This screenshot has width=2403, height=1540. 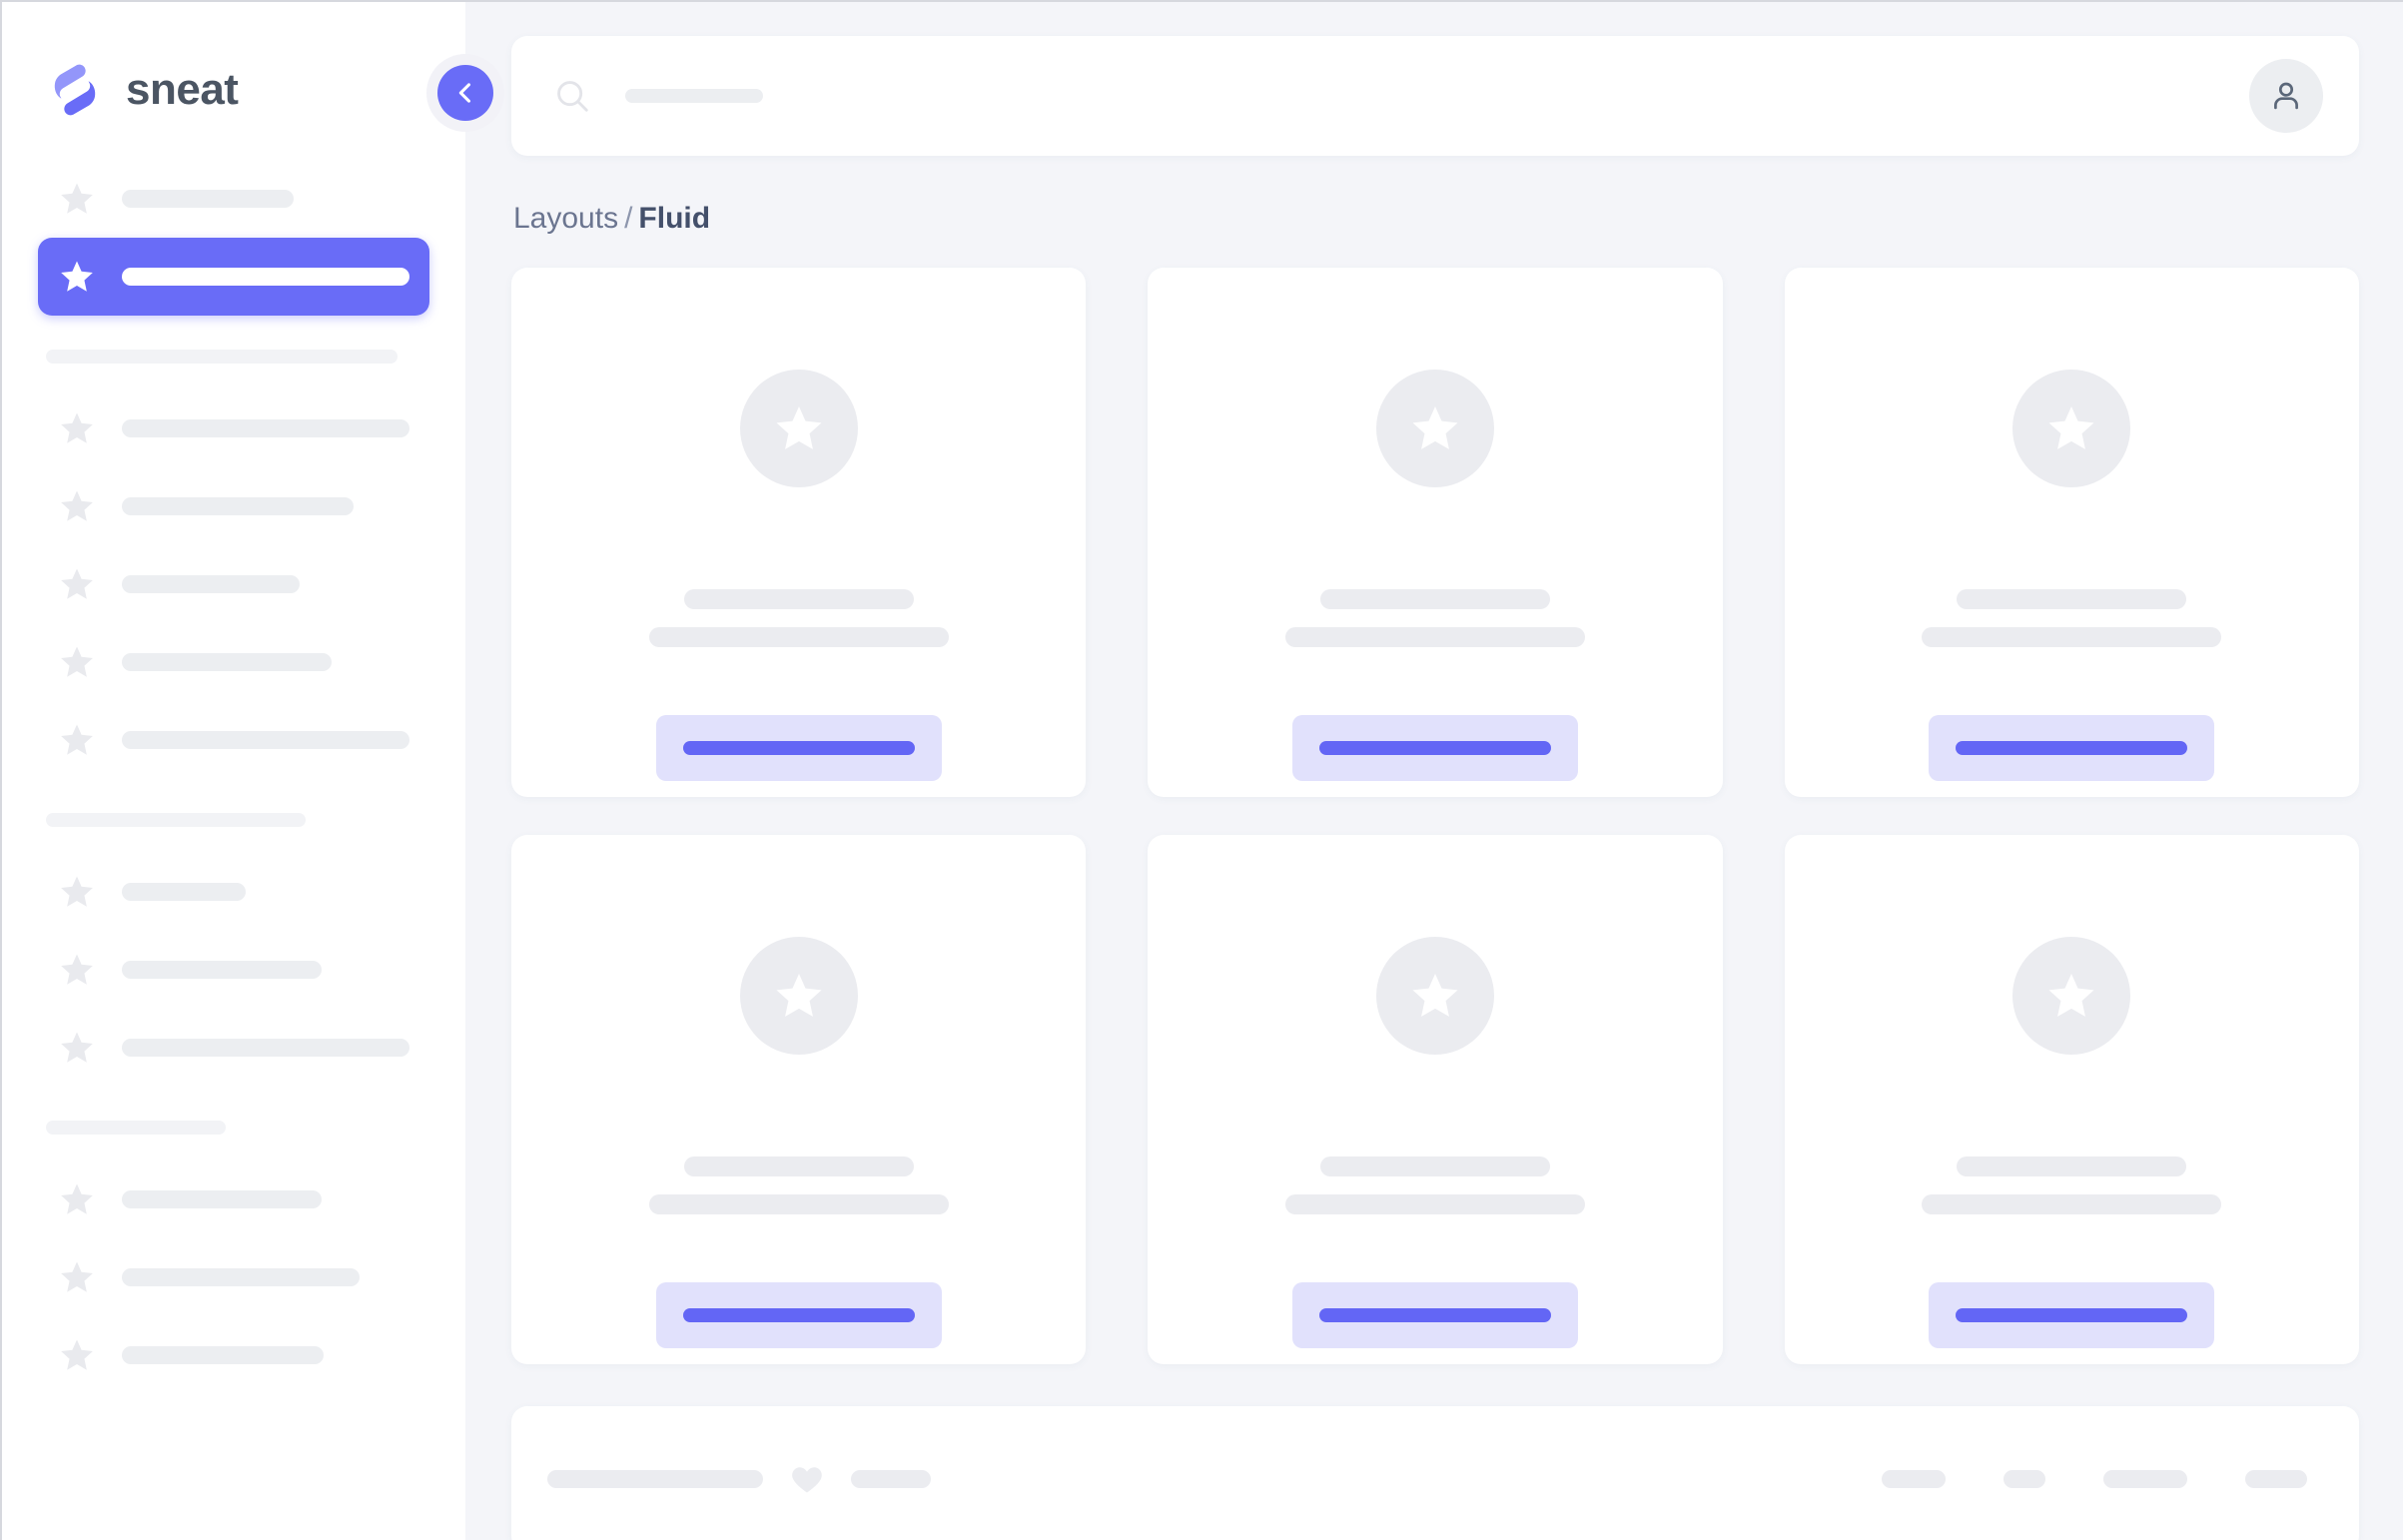 What do you see at coordinates (566, 218) in the screenshot?
I see `breadcrumb-parent: Layouts` at bounding box center [566, 218].